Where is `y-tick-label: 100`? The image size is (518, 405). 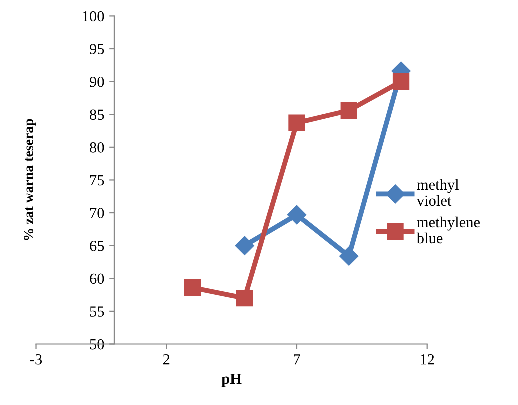 y-tick-label: 100 is located at coordinates (93, 16).